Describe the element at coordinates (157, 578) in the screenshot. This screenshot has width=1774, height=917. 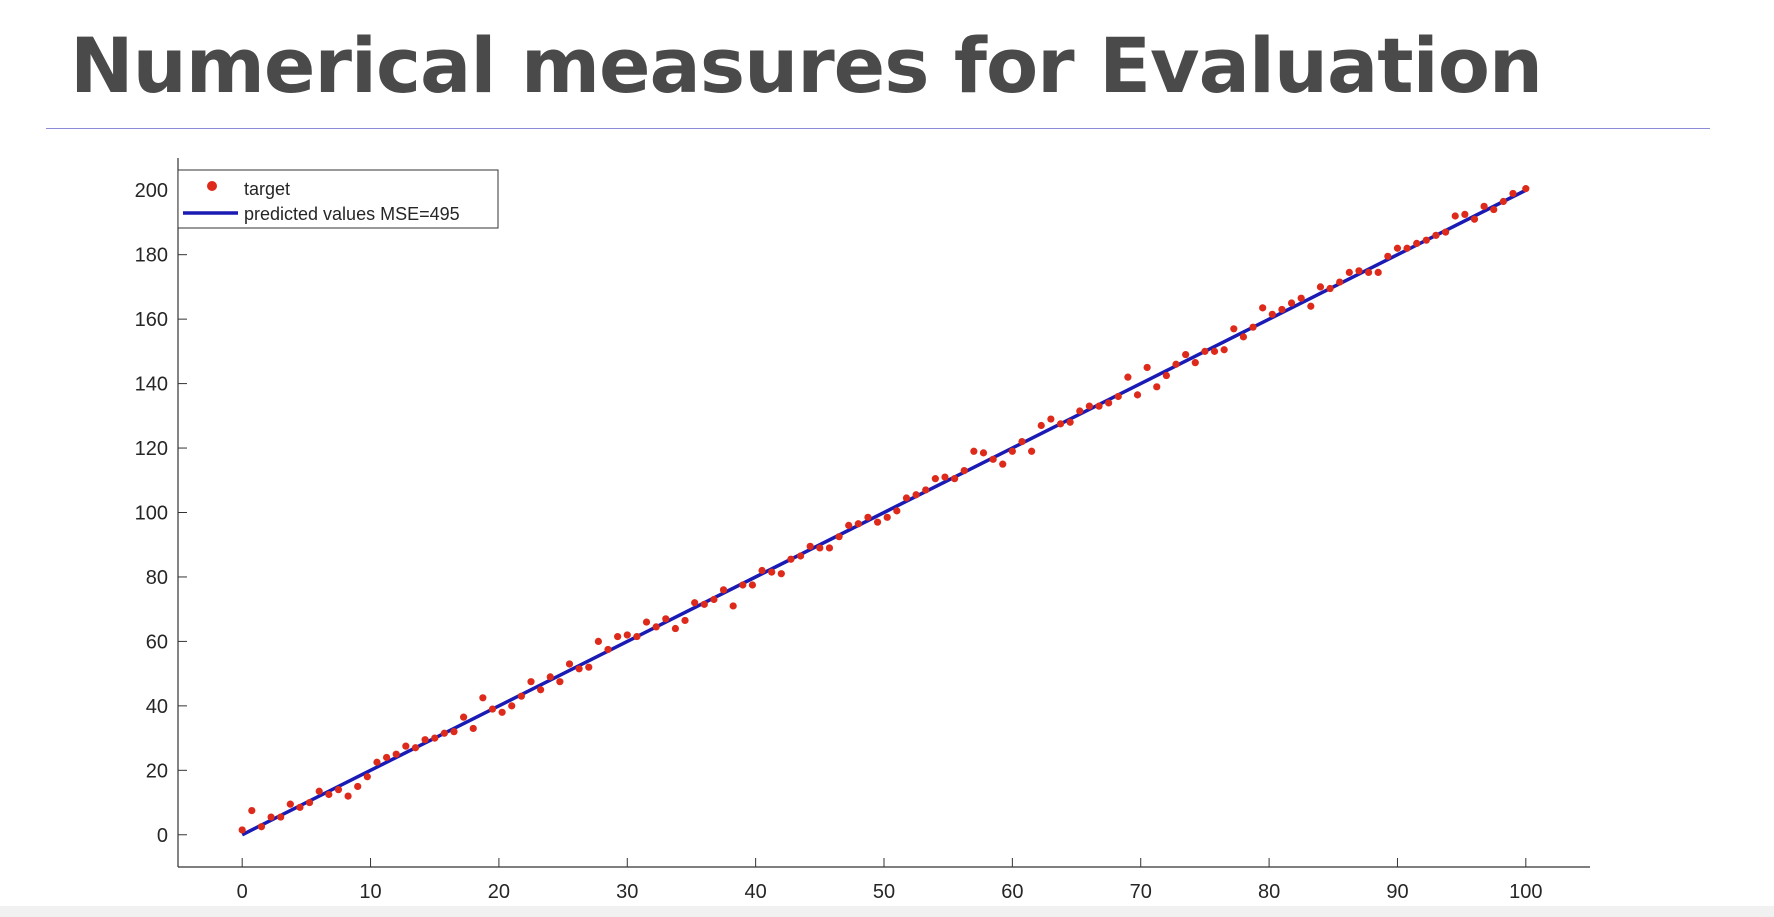
I see `y-tick-label: 80` at that location.